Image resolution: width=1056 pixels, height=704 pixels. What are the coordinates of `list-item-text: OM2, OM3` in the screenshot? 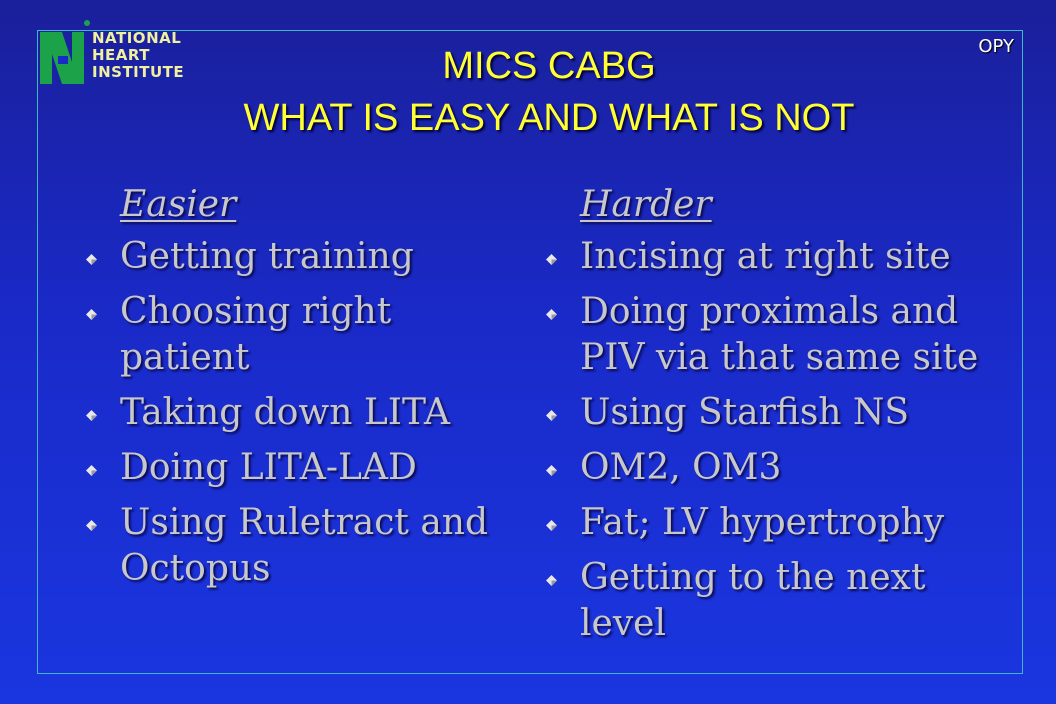 It's located at (681, 467).